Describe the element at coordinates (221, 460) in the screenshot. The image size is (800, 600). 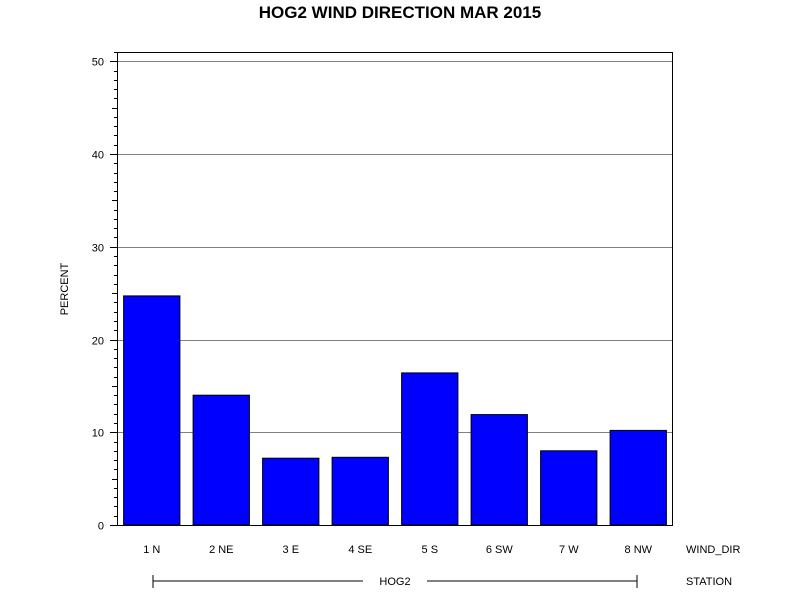
I see `bar-2-ne` at that location.